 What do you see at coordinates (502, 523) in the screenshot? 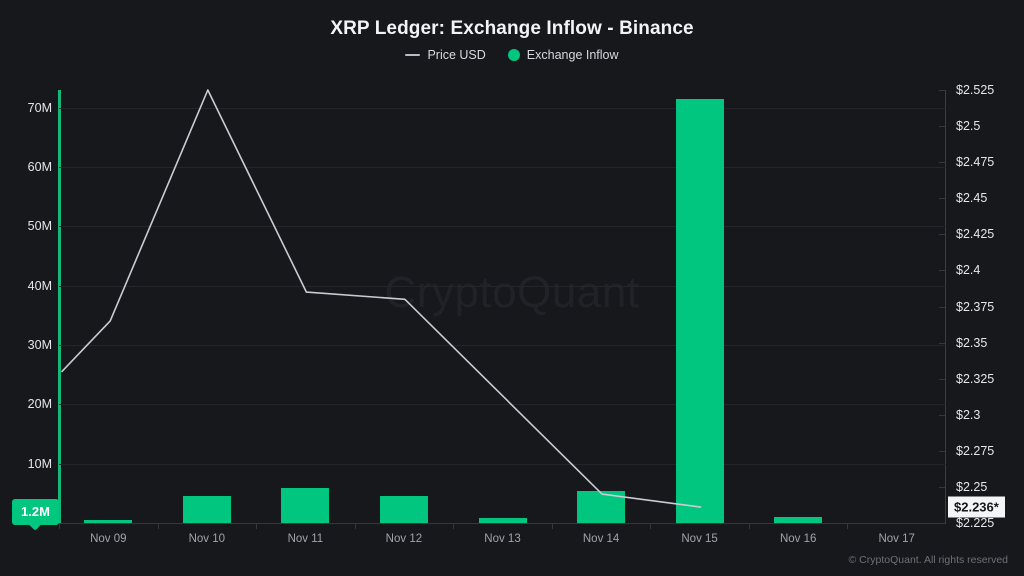
I see `bottom-axis-line` at bounding box center [502, 523].